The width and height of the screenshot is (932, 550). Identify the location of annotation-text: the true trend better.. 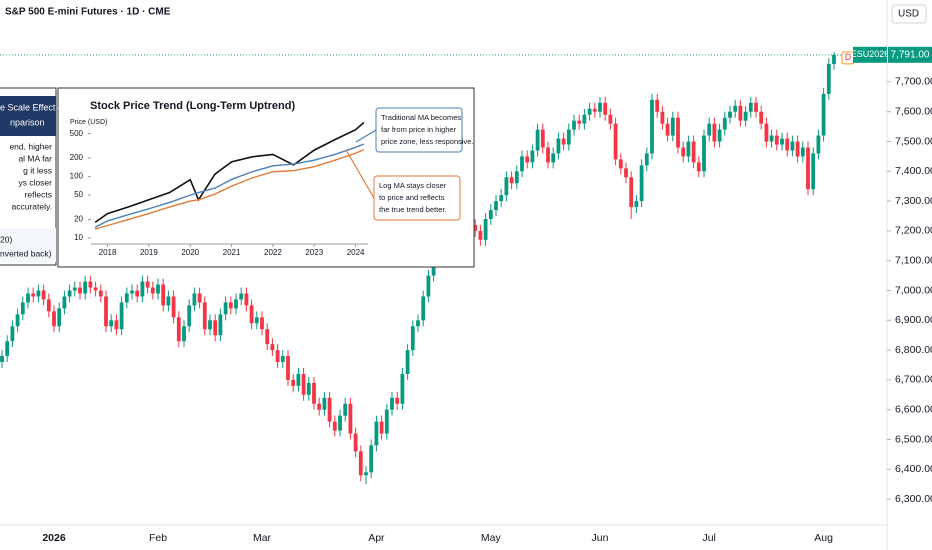
(413, 209).